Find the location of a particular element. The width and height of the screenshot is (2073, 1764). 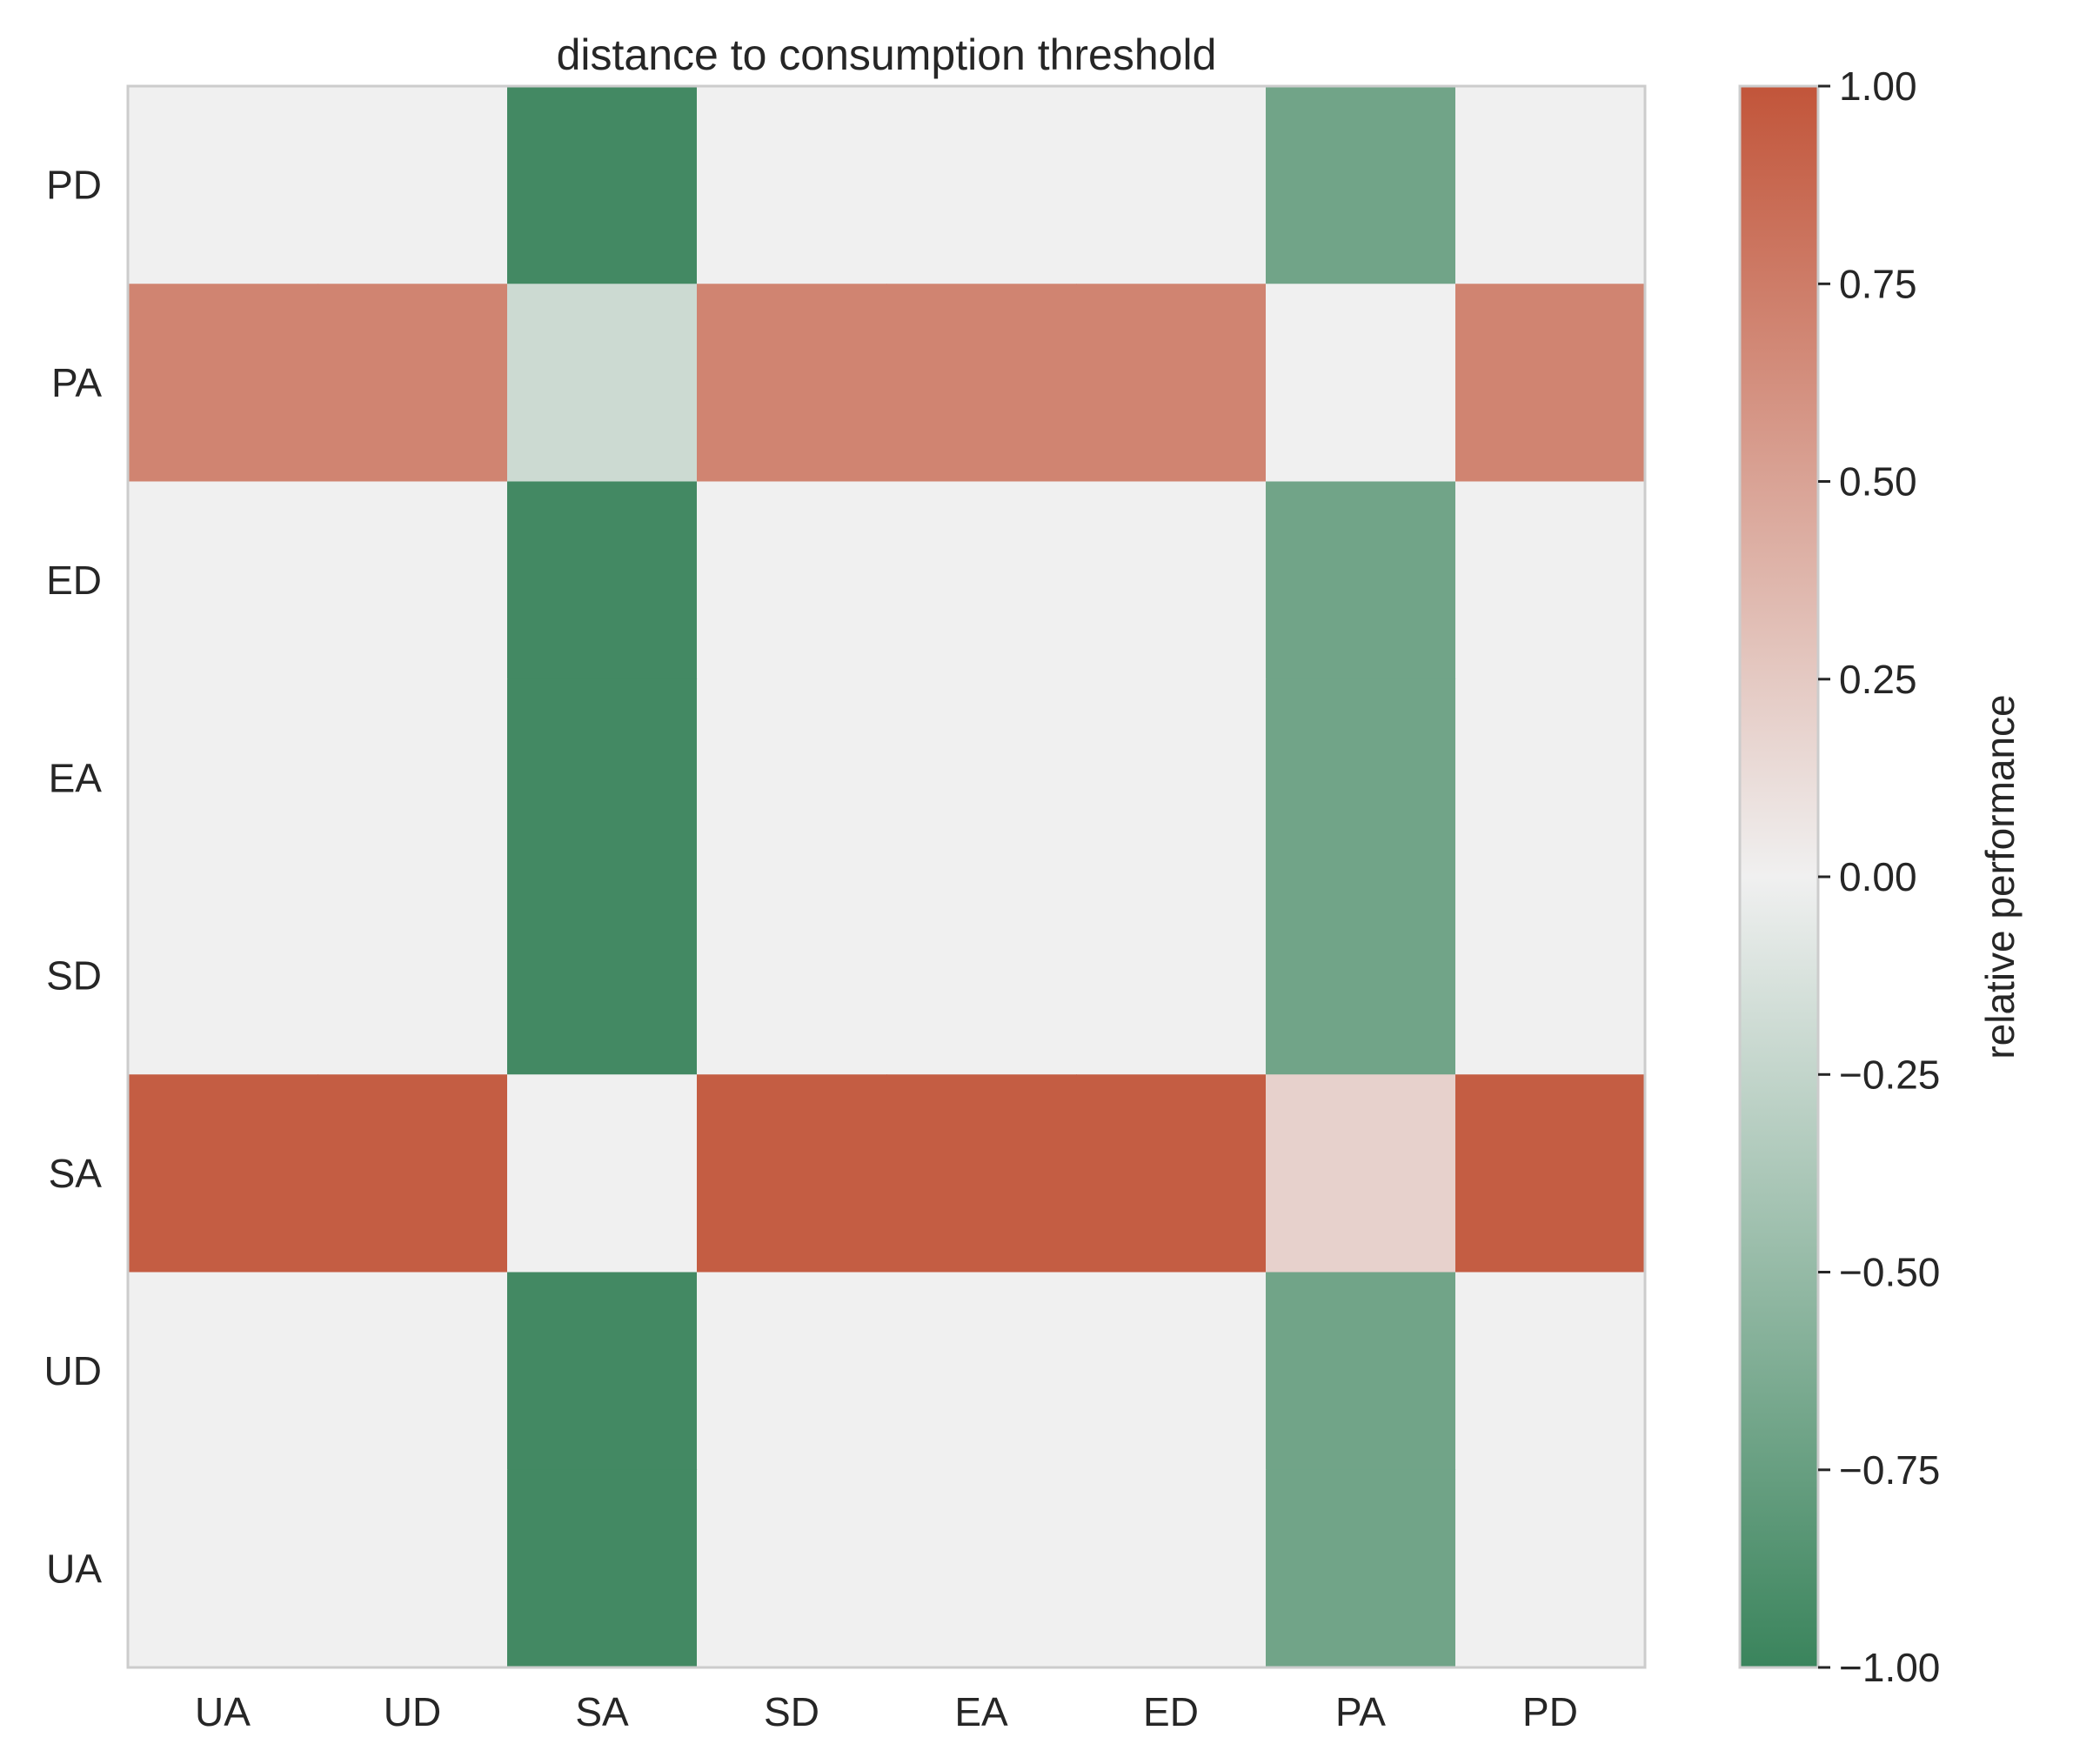

y-tick-label: EA is located at coordinates (76, 777).